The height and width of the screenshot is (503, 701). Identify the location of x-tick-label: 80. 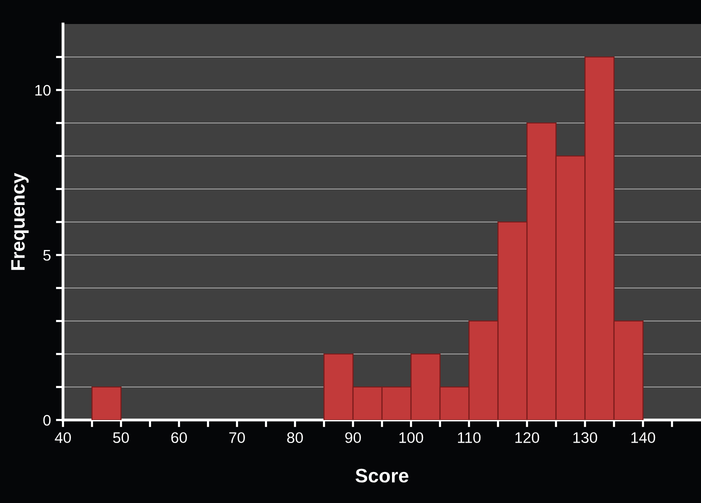
(295, 438).